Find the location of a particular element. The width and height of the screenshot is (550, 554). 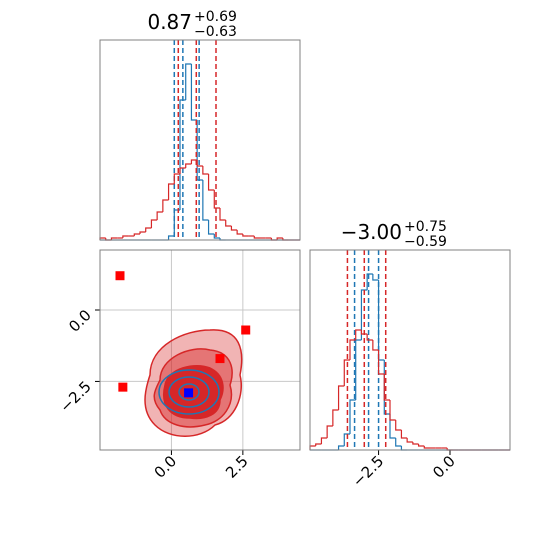

density-contours is located at coordinates (193, 383).